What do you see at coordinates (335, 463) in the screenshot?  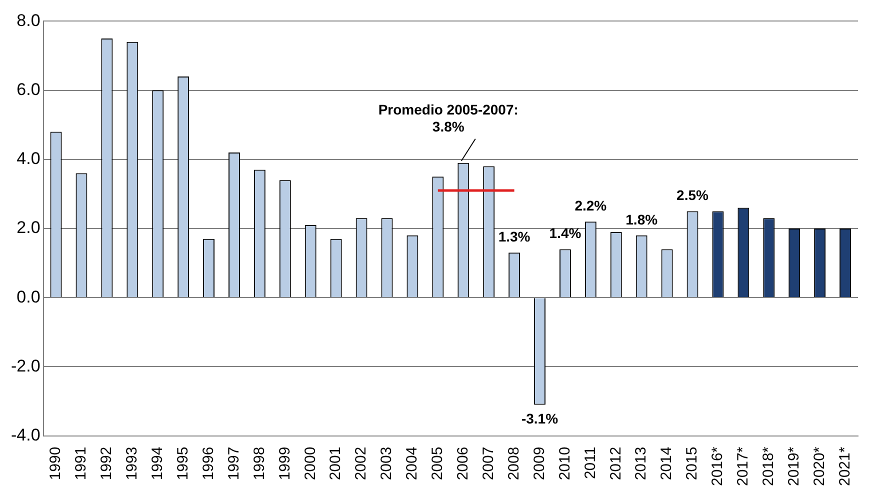 I see `x-tick-label: 2001` at bounding box center [335, 463].